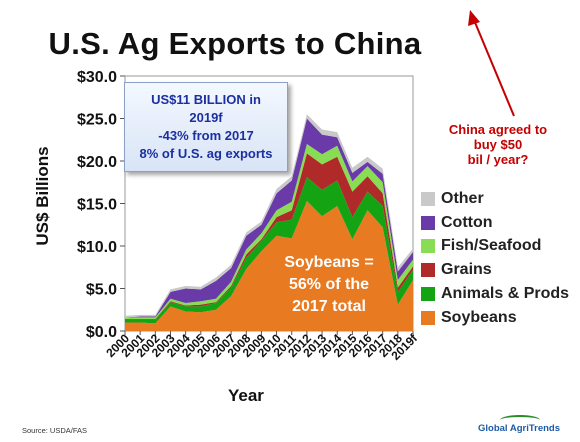  What do you see at coordinates (97, 247) in the screenshot?
I see `y-tick-label: $10.0` at bounding box center [97, 247].